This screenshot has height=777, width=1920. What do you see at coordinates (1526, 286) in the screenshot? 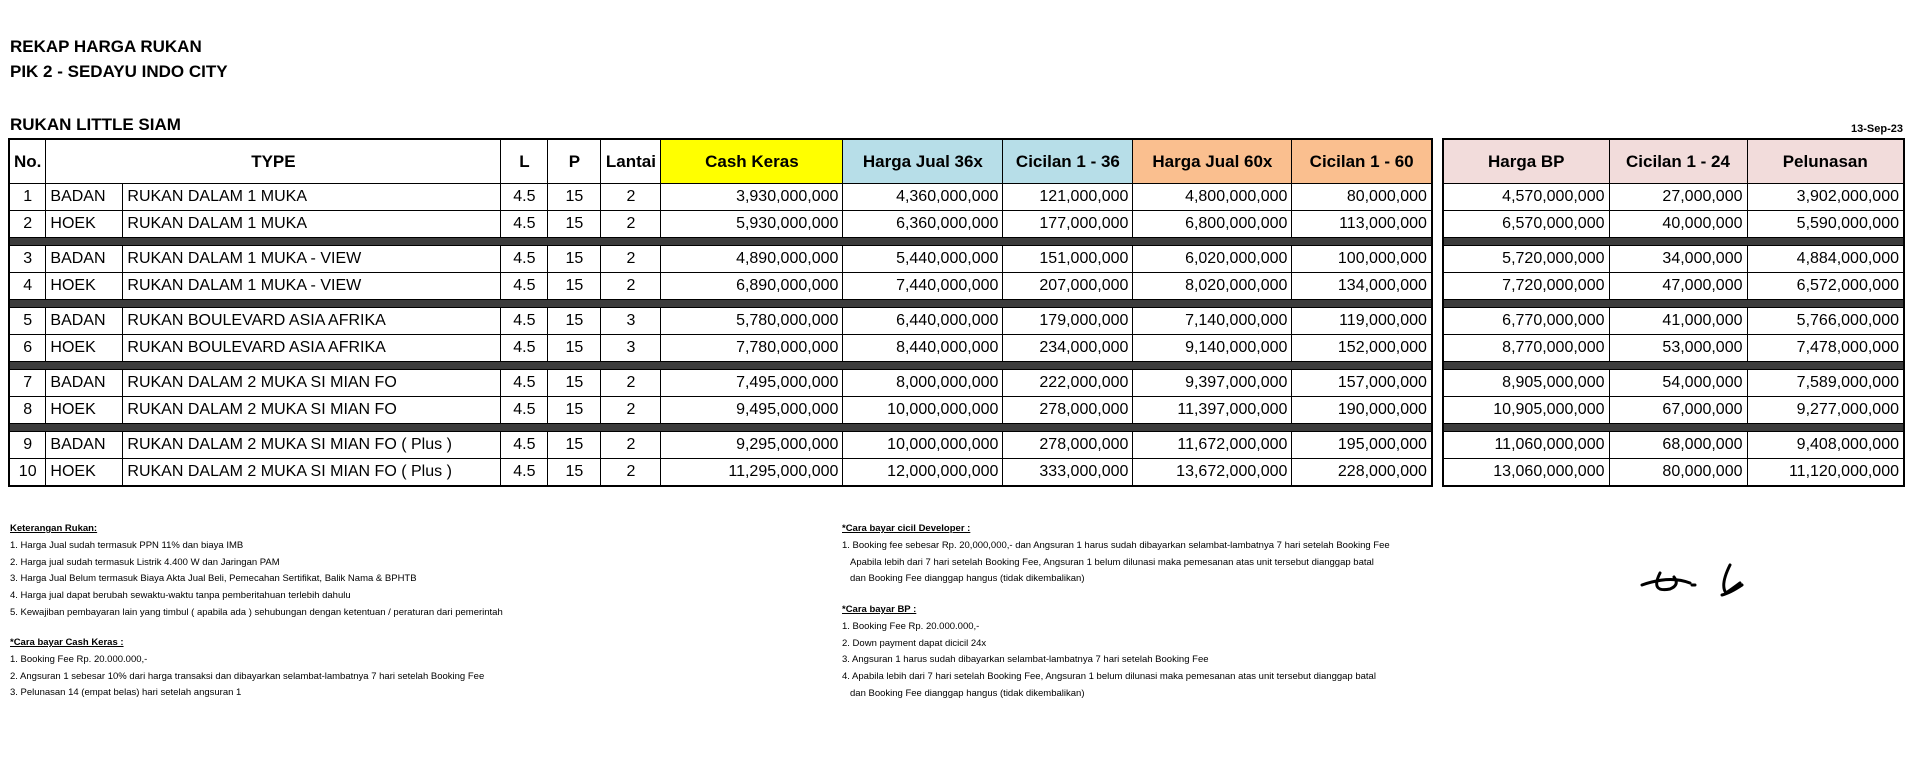
I see `table-cell: 7,720,000,000` at bounding box center [1526, 286].